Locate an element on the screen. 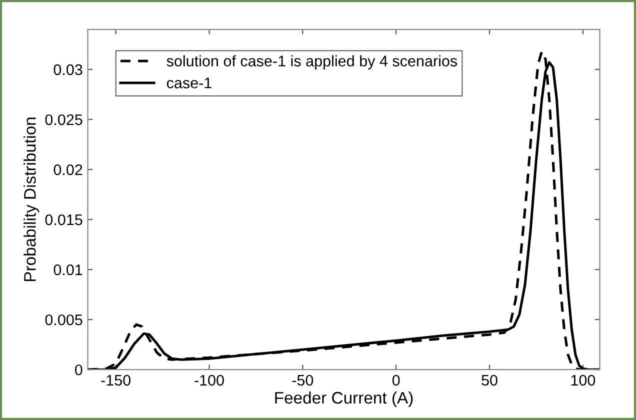  y-tick-label: 0.02 is located at coordinates (68, 170).